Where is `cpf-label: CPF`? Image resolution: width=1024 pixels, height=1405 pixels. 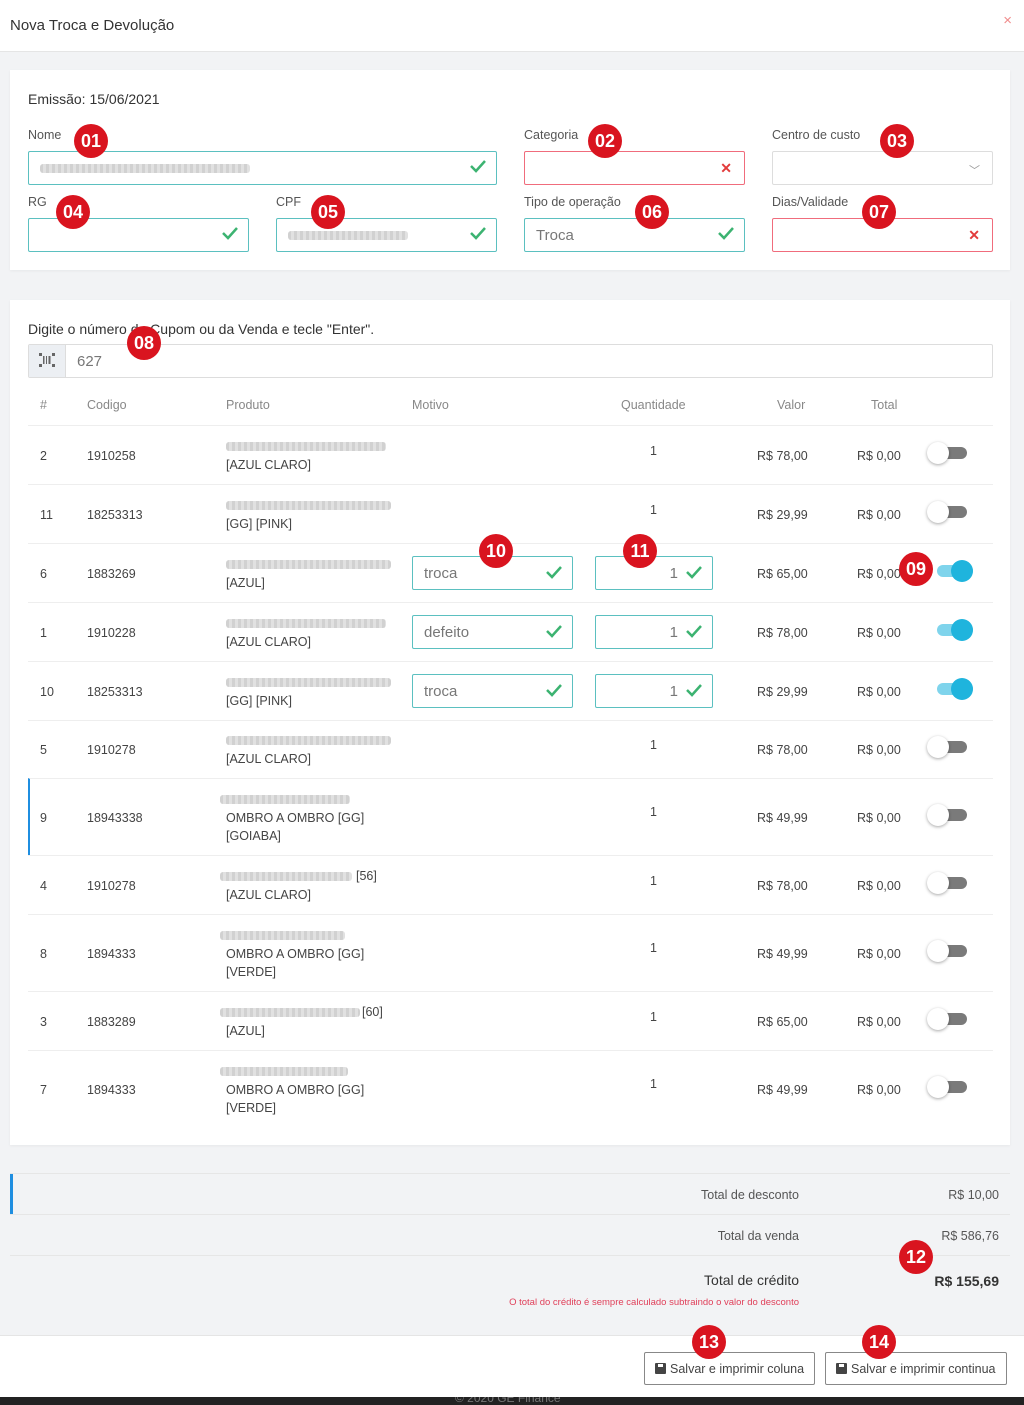 cpf-label: CPF is located at coordinates (288, 202).